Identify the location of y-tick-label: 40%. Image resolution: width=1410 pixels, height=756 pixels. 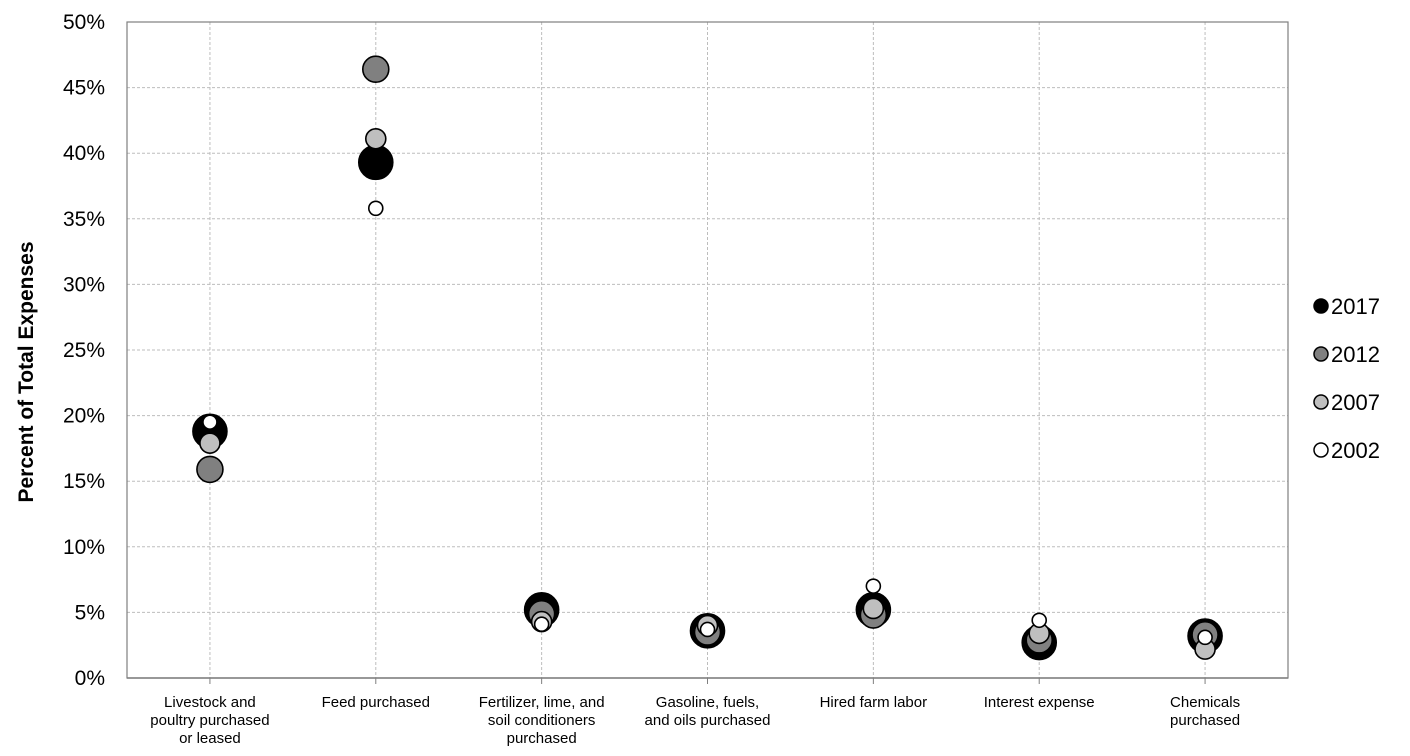
(84, 153).